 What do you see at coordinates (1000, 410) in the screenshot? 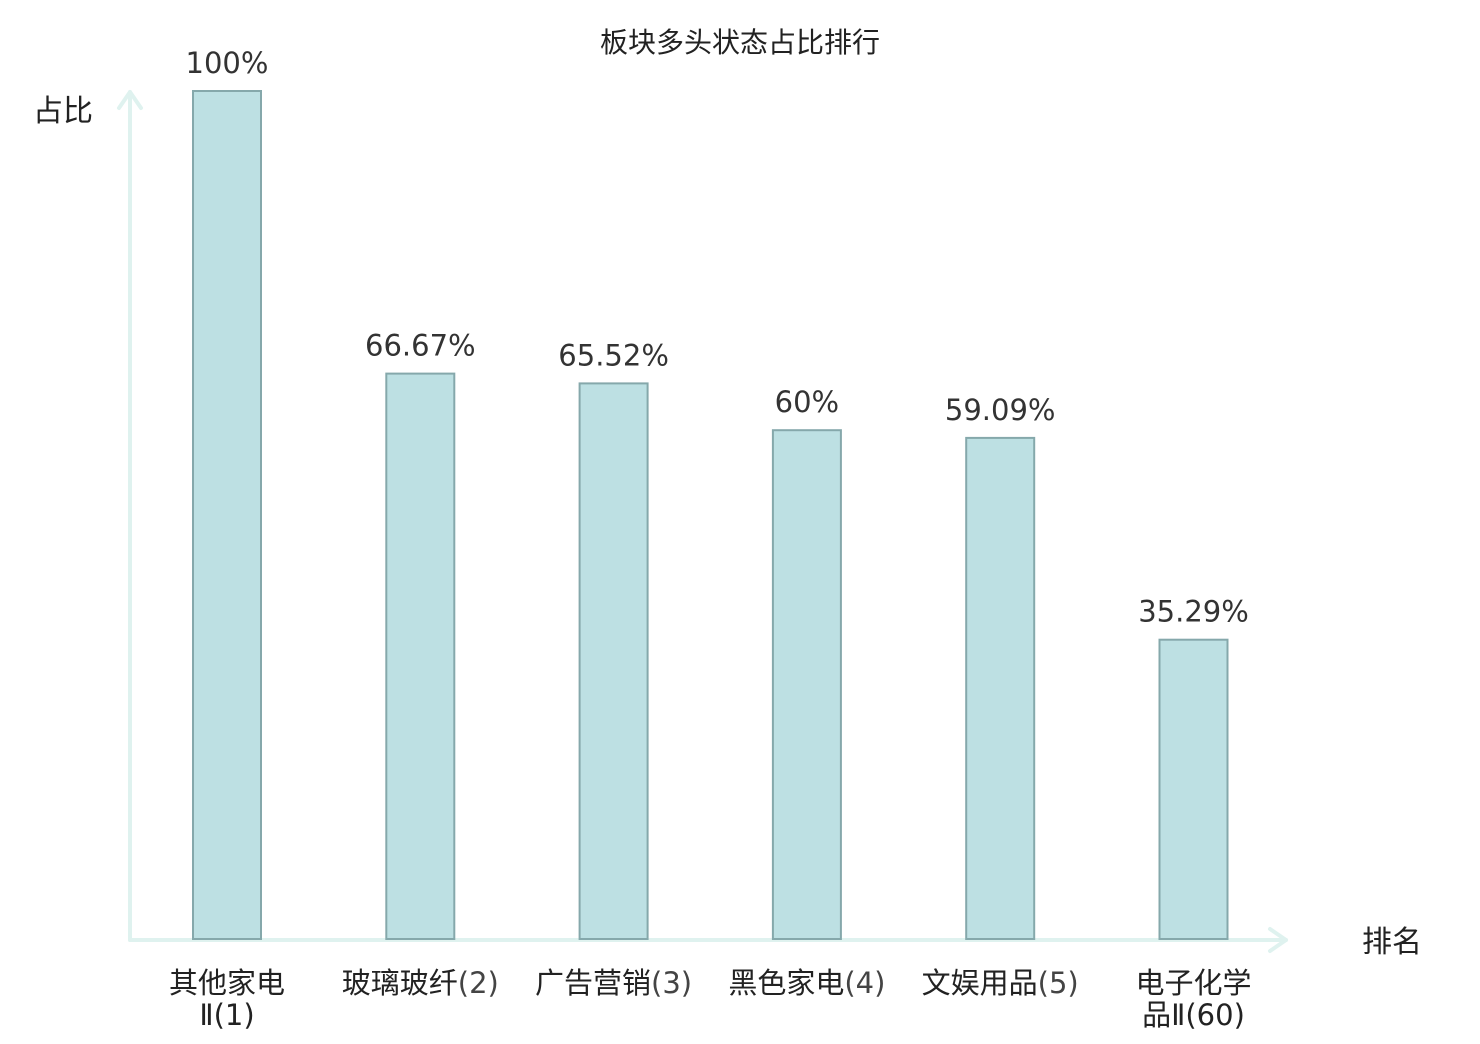
I see `bar-value-label-5: 59.09%` at bounding box center [1000, 410].